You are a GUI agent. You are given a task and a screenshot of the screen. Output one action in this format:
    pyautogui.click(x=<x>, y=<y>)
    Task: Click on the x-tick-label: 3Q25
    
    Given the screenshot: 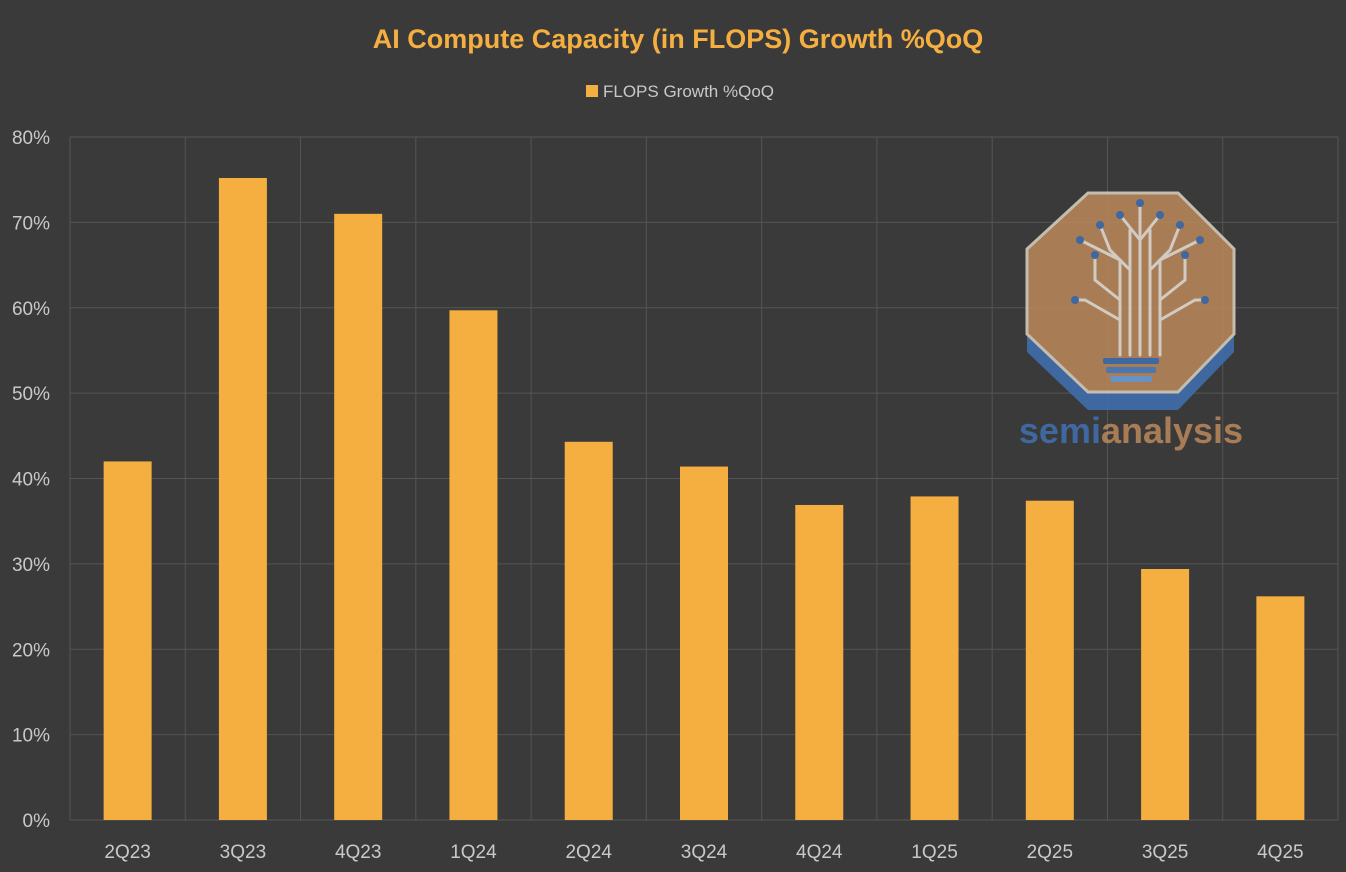 What is the action you would take?
    pyautogui.click(x=1165, y=852)
    